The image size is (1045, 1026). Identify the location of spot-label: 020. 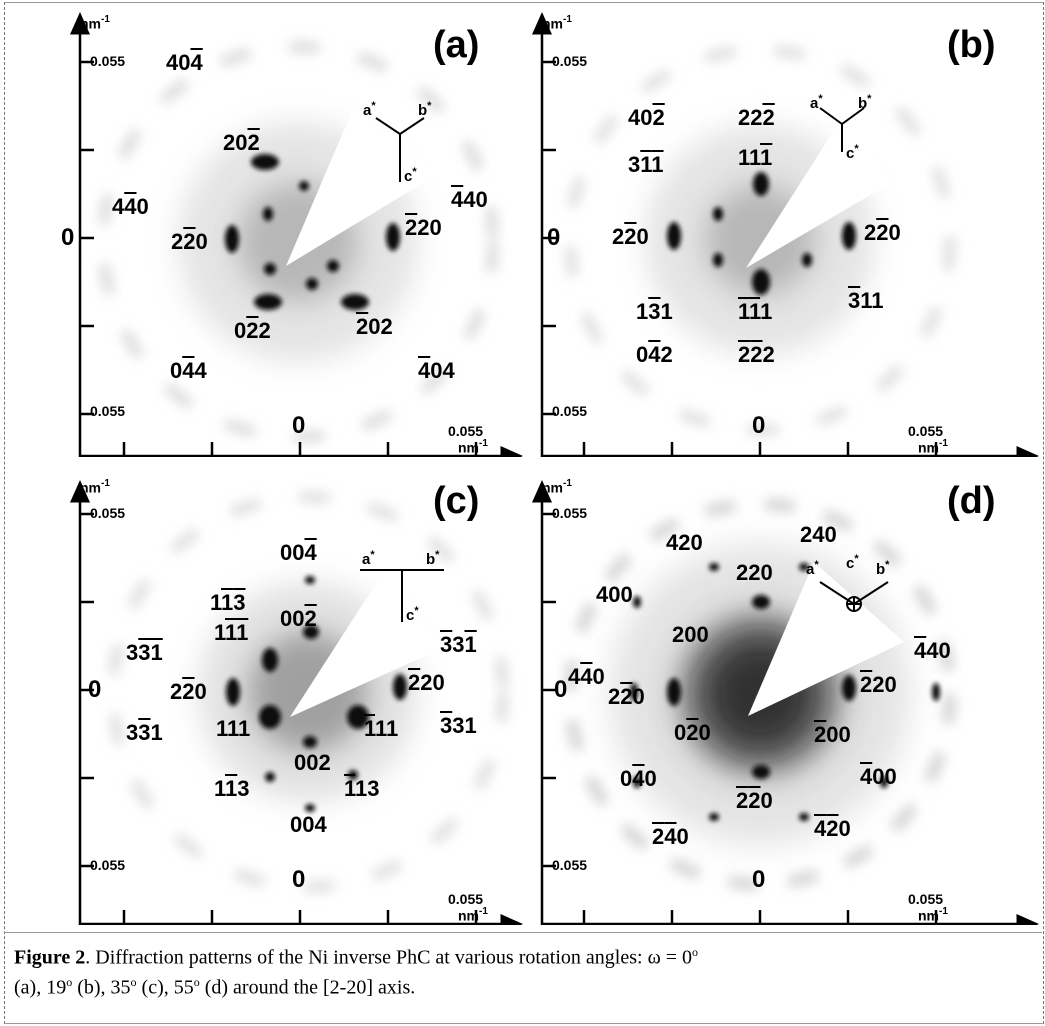
(692, 732).